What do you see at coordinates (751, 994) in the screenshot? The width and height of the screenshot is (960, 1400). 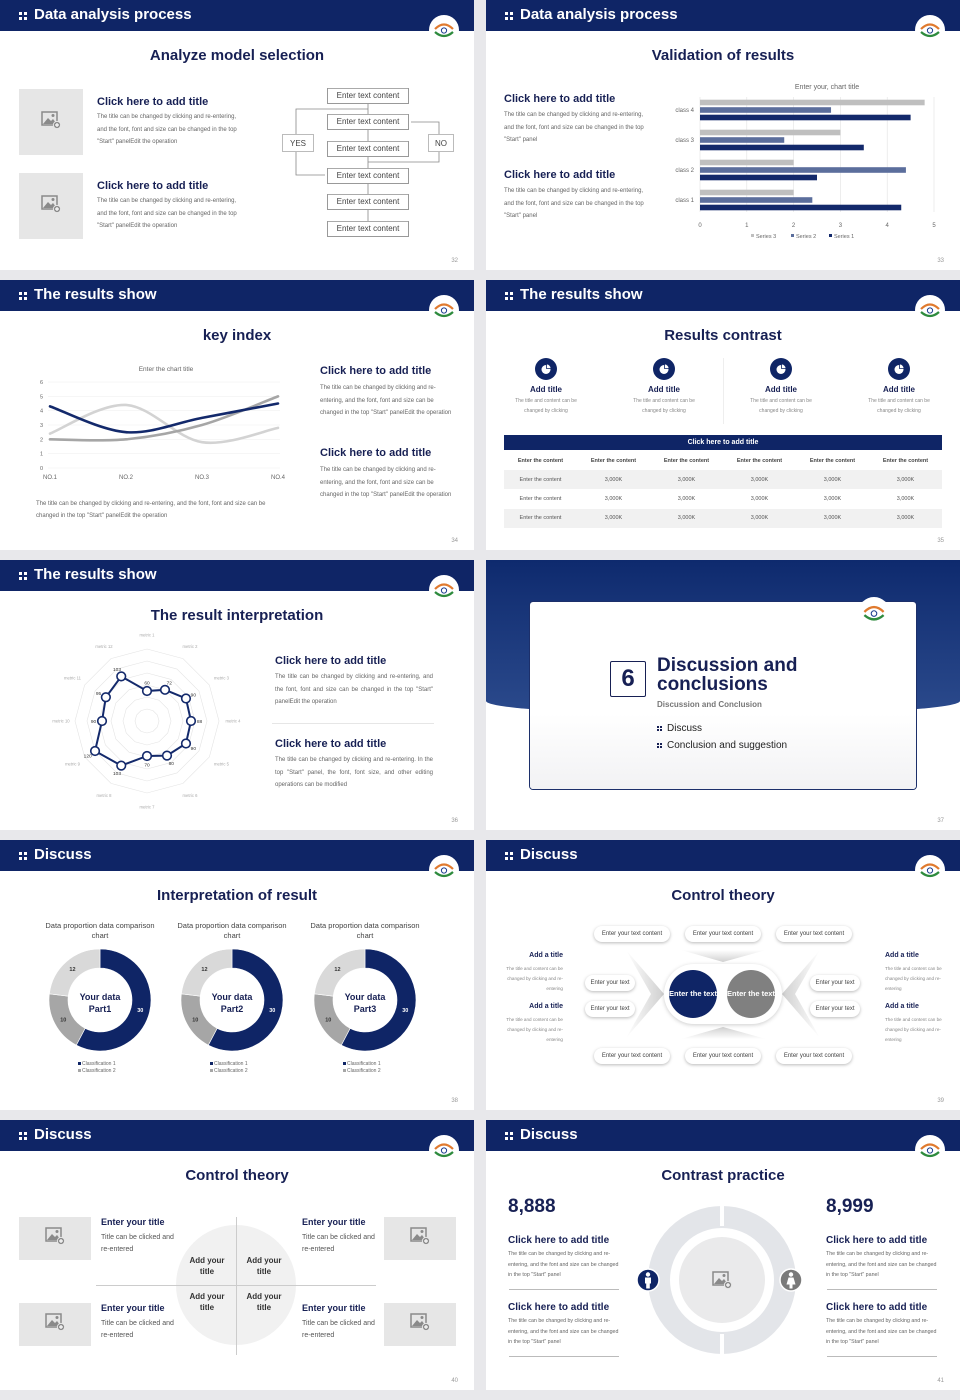 I see `center-circle-secondary: Enter the text` at bounding box center [751, 994].